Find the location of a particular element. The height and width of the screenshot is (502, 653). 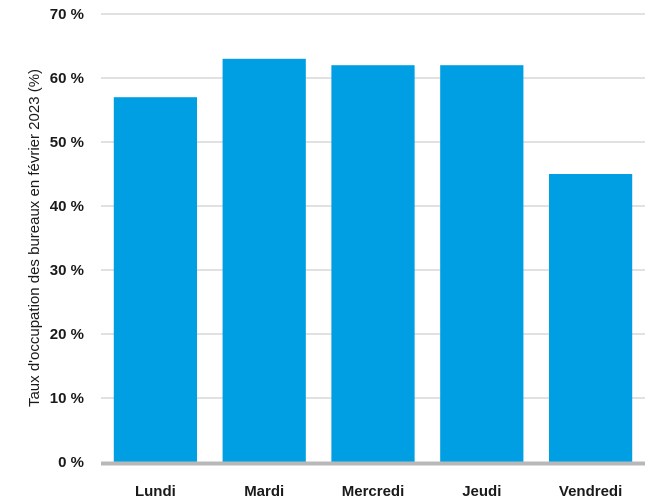

x-tick-label: Lundi is located at coordinates (155, 491).